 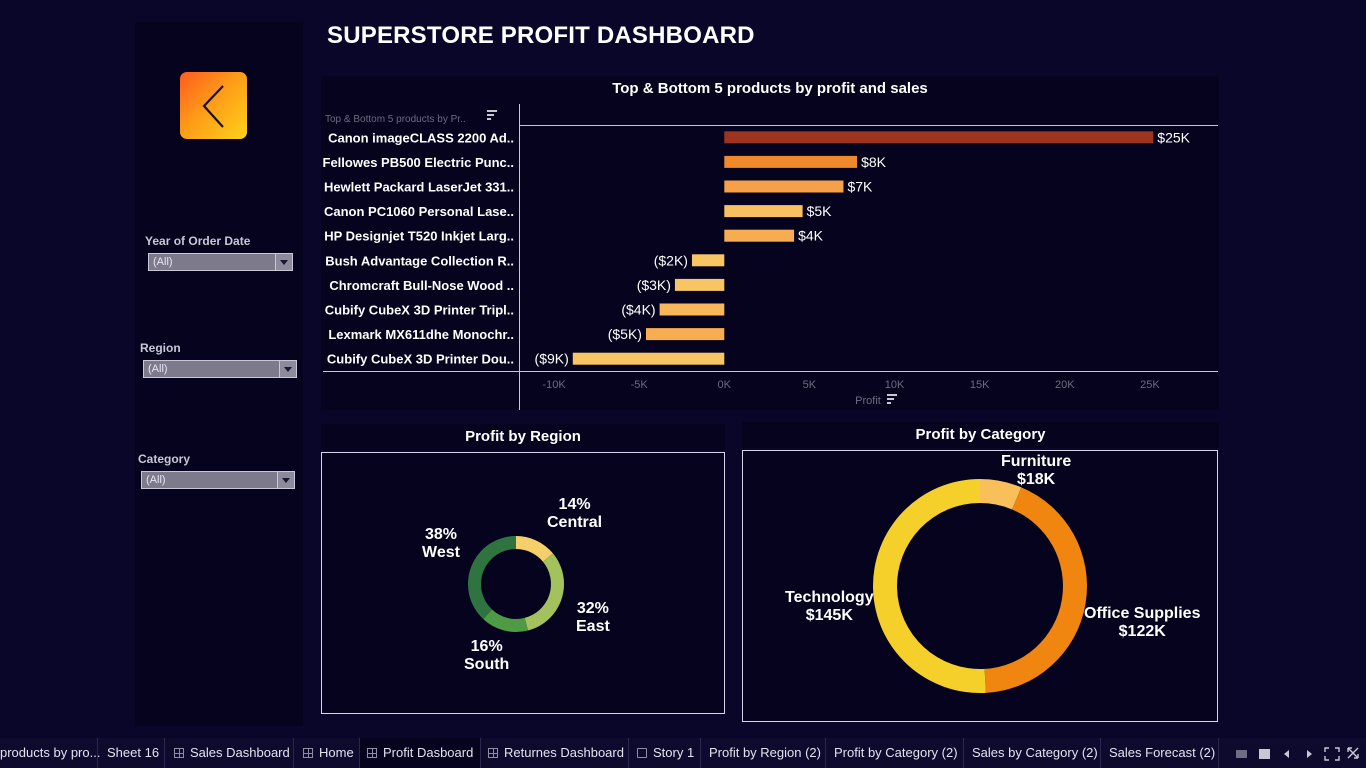 I want to click on tab-sales-dashboard: Sales Dashboard, so click(x=229, y=753).